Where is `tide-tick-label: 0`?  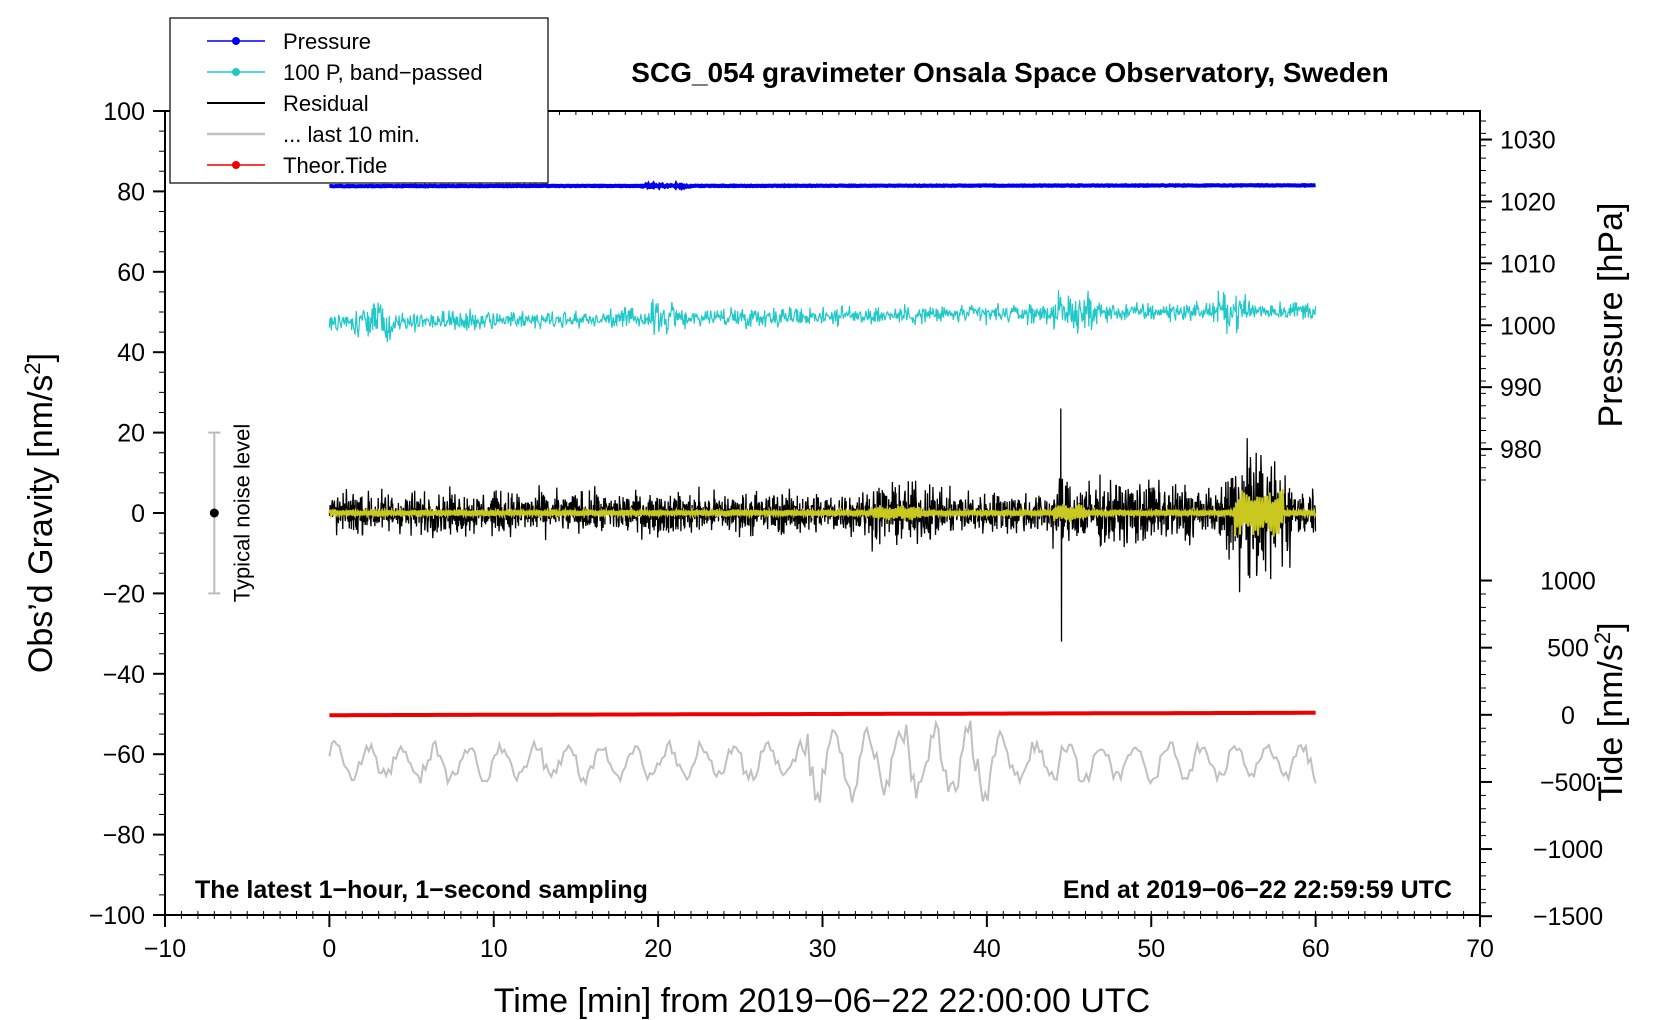 tide-tick-label: 0 is located at coordinates (1568, 716).